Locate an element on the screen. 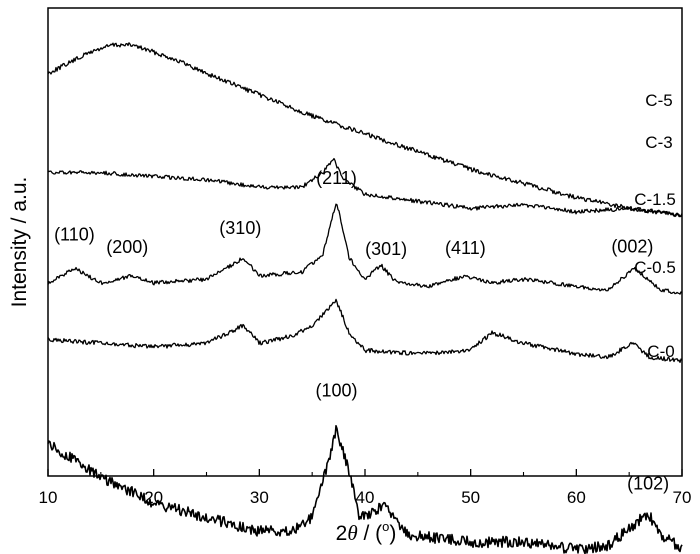 The height and width of the screenshot is (554, 700). x-axis-label-suffix: / ( is located at coordinates (370, 533).